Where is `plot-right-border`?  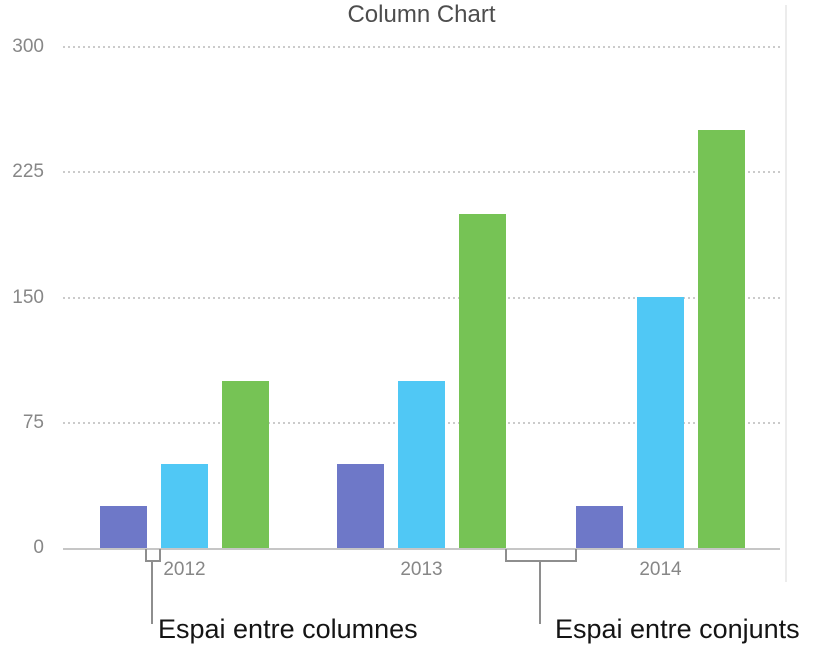
plot-right-border is located at coordinates (786, 293).